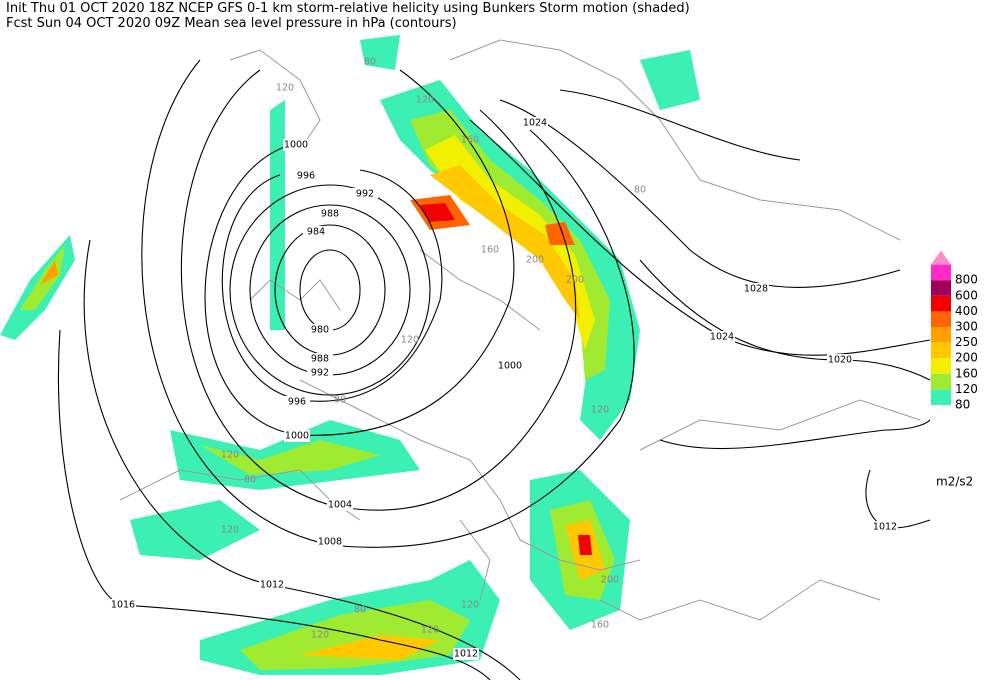 Image resolution: width=1000 pixels, height=680 pixels. Describe the element at coordinates (966, 389) in the screenshot. I see `legend-level: 120` at that location.